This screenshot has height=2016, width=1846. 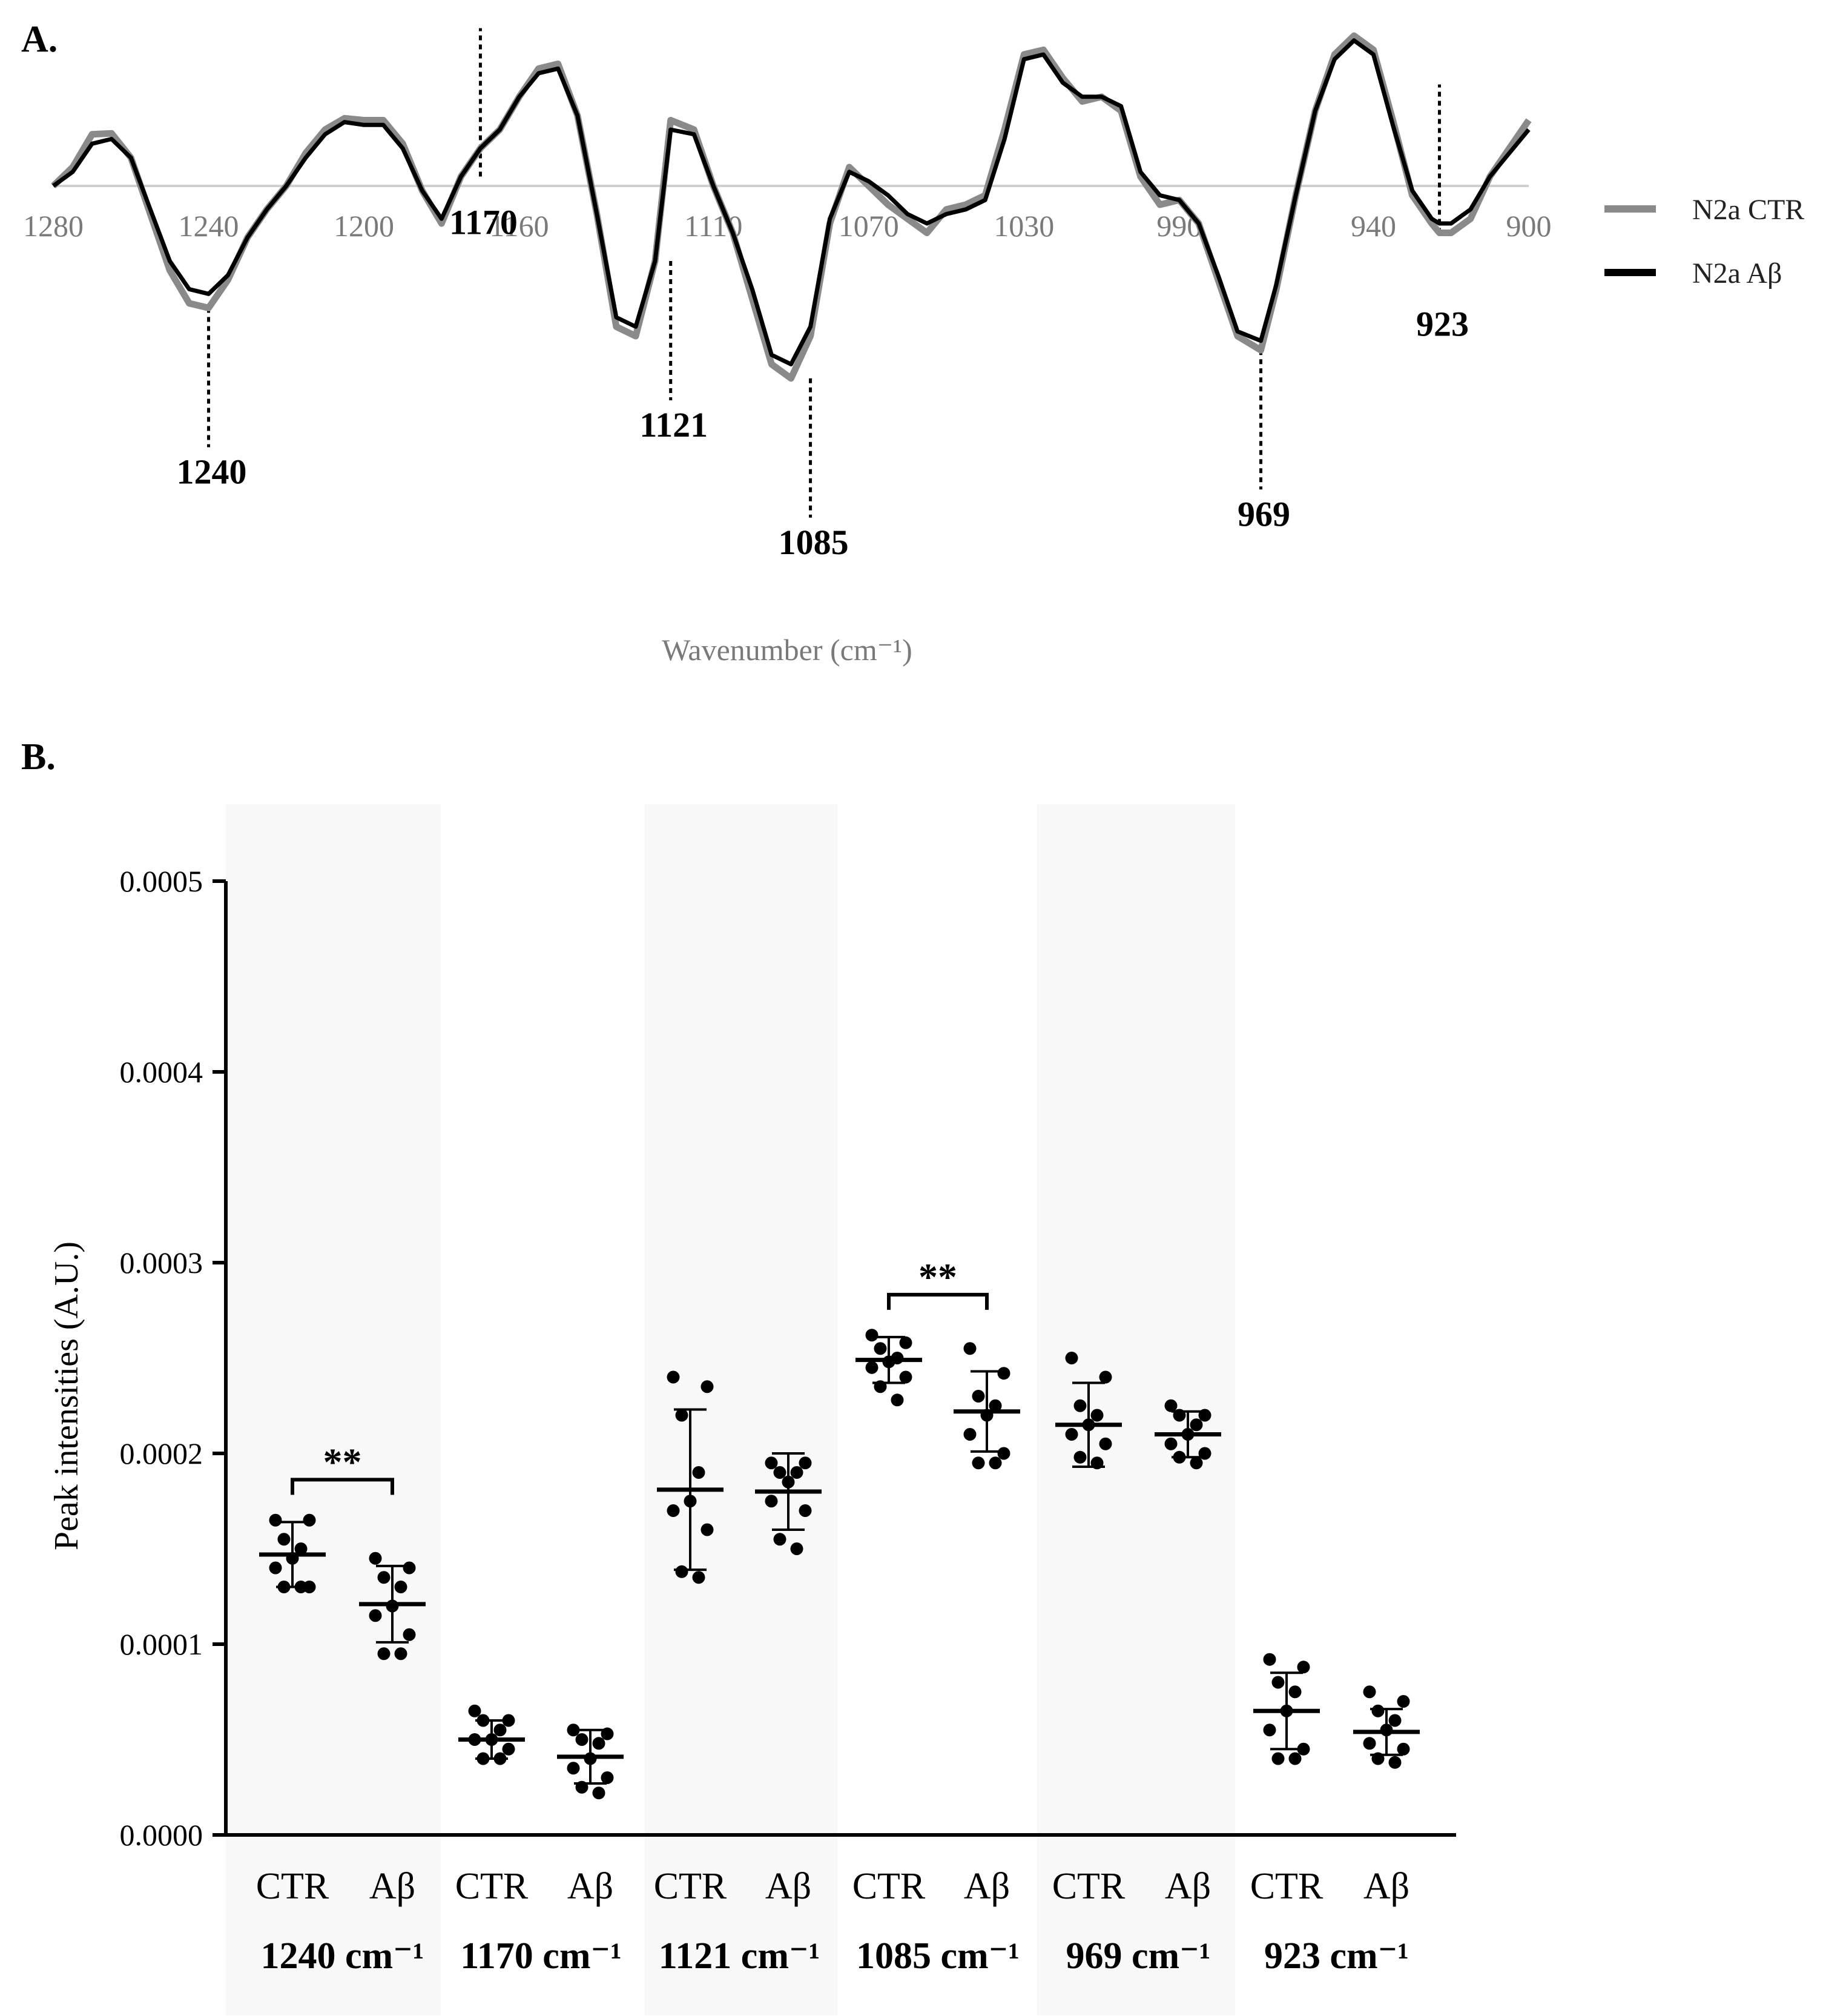 What do you see at coordinates (1024, 226) in the screenshot?
I see `spectrum-x-tick-label: 1030` at bounding box center [1024, 226].